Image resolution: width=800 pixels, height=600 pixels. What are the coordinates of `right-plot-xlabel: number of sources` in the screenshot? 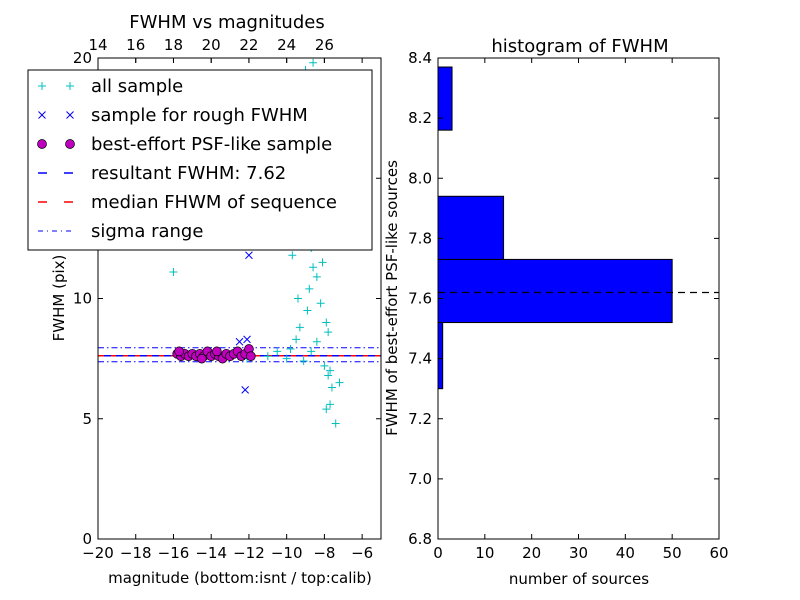 It's located at (579, 579).